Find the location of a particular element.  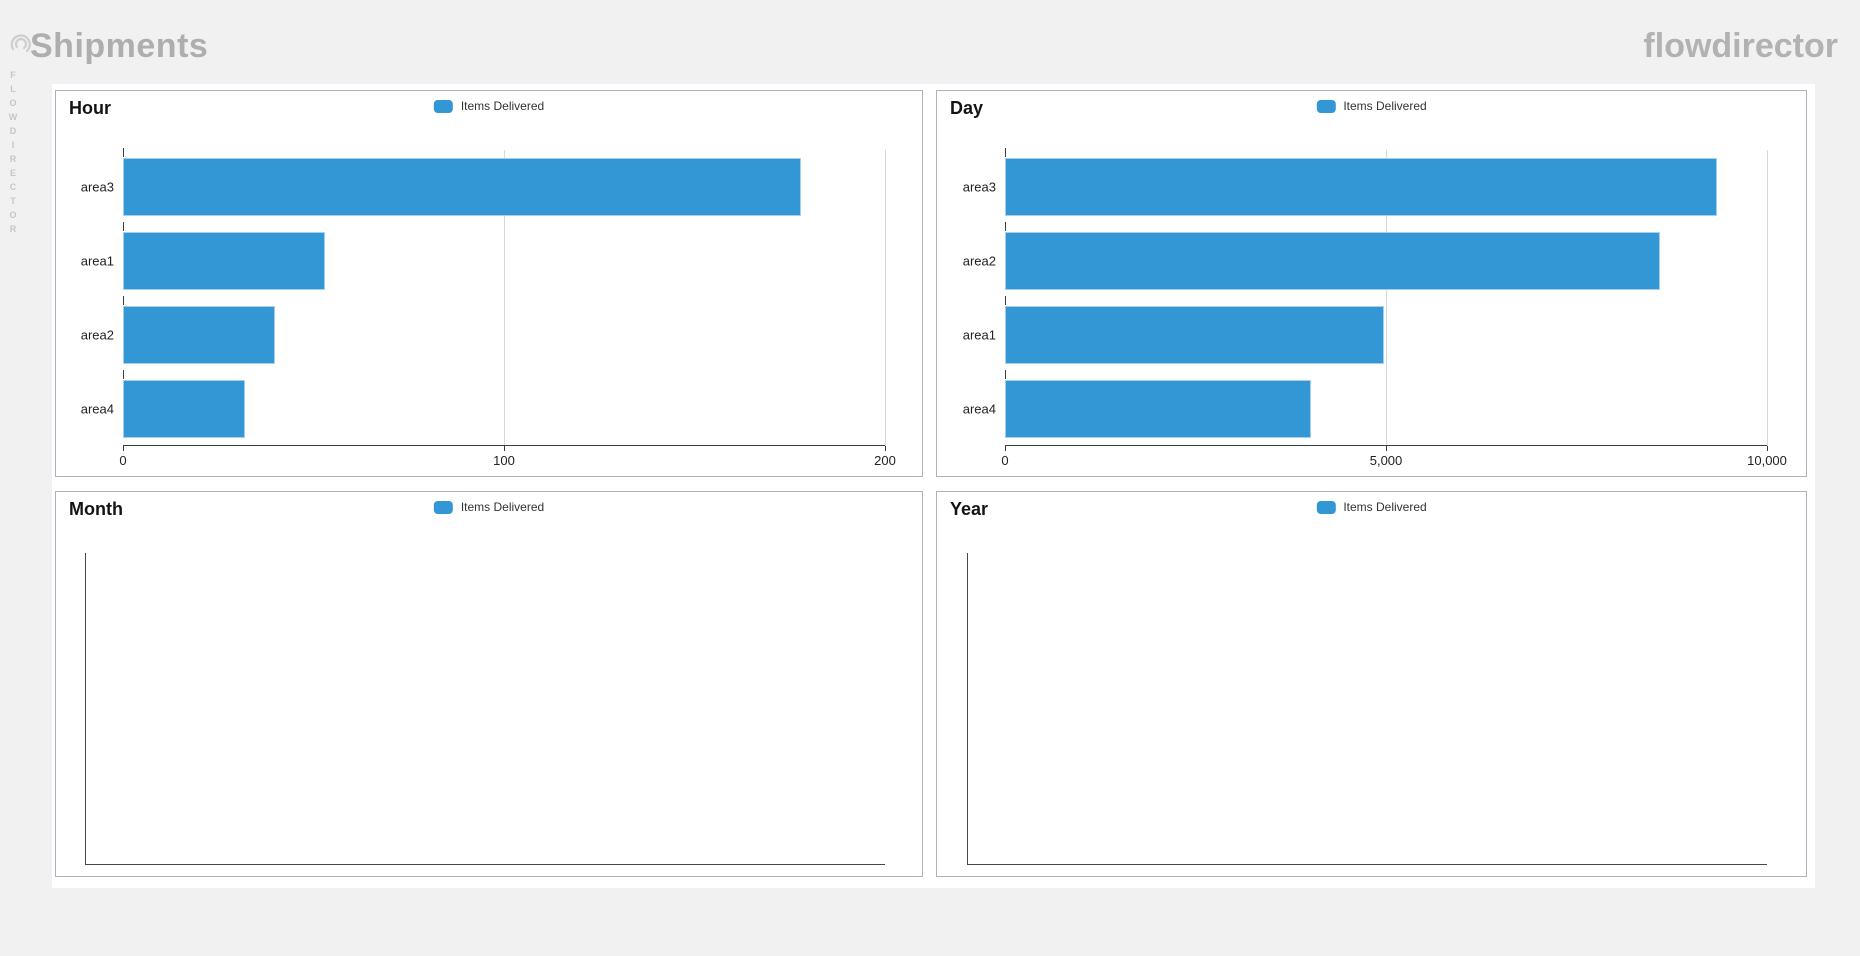

x-axis-tick-label: 200 is located at coordinates (885, 460).